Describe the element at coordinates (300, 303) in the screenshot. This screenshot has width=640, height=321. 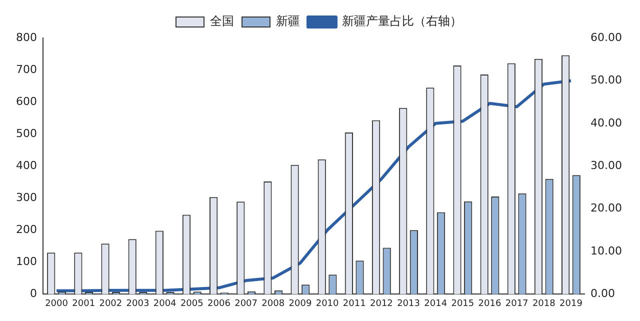
I see `x-tick-label: 2009` at that location.